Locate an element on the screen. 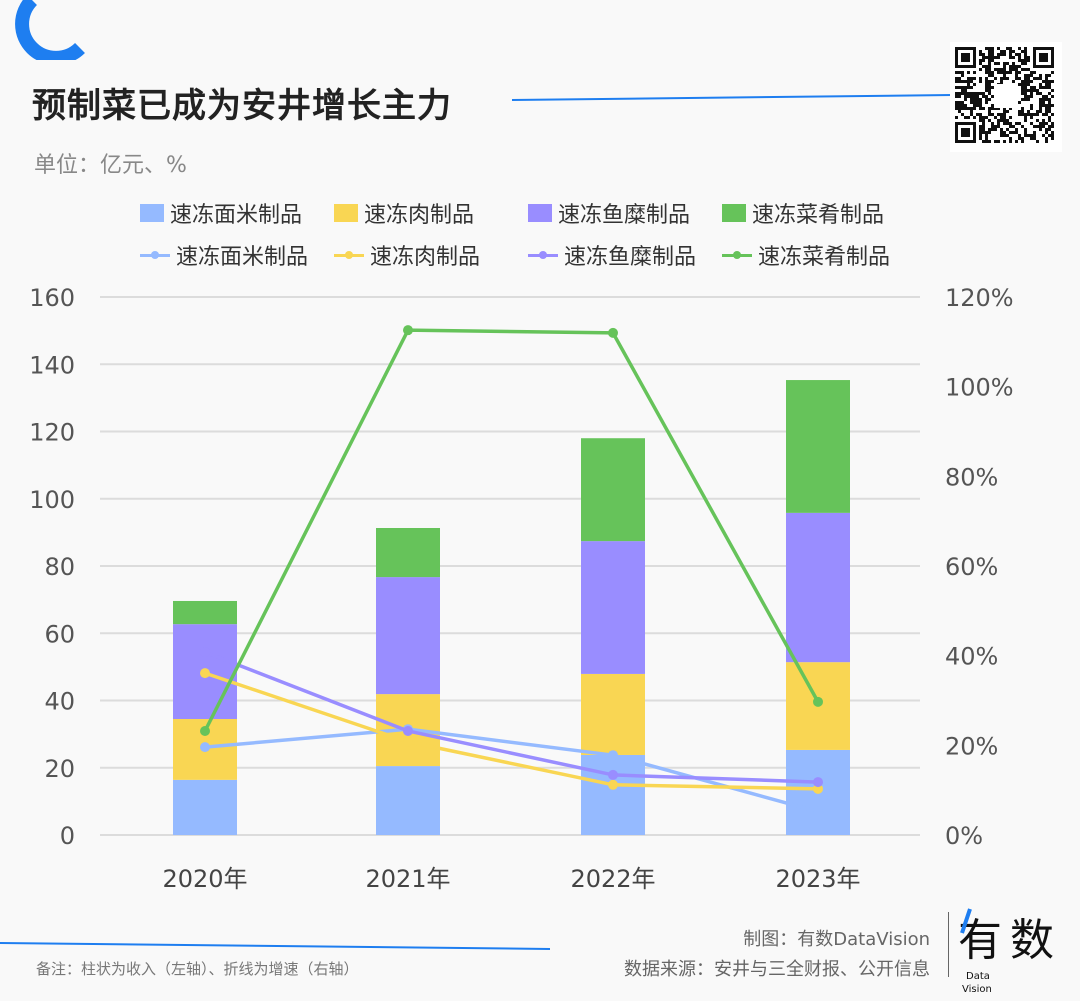 This screenshot has width=1080, height=1001. right-axis-tick: 20% is located at coordinates (971, 746).